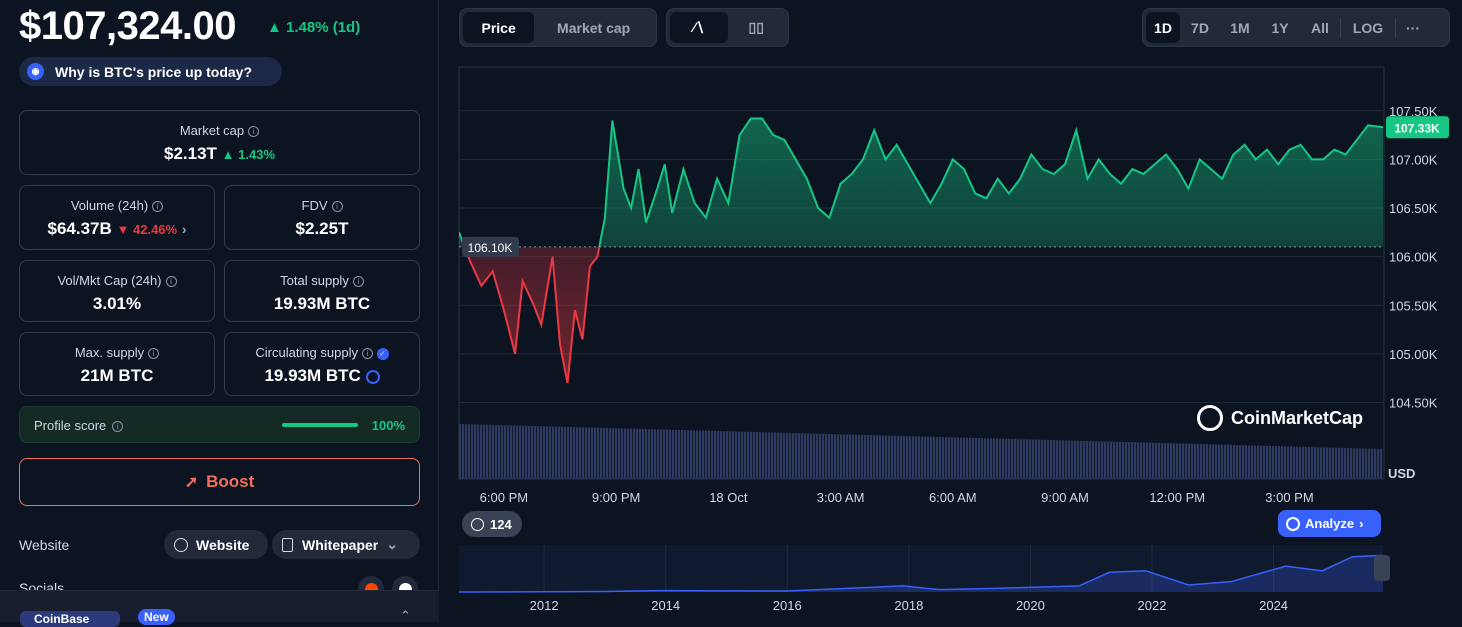 The width and height of the screenshot is (1462, 627). What do you see at coordinates (1280, 27) in the screenshot?
I see `range-1y: 1Y` at bounding box center [1280, 27].